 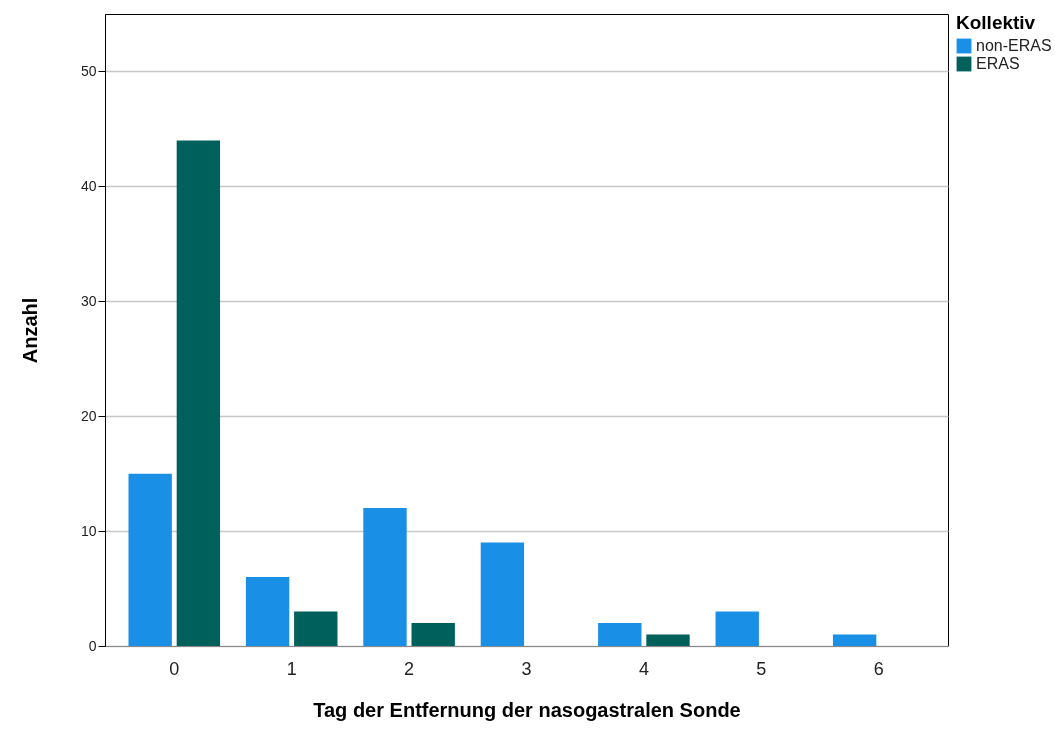 What do you see at coordinates (92, 645) in the screenshot?
I see `y-tick-label: 0` at bounding box center [92, 645].